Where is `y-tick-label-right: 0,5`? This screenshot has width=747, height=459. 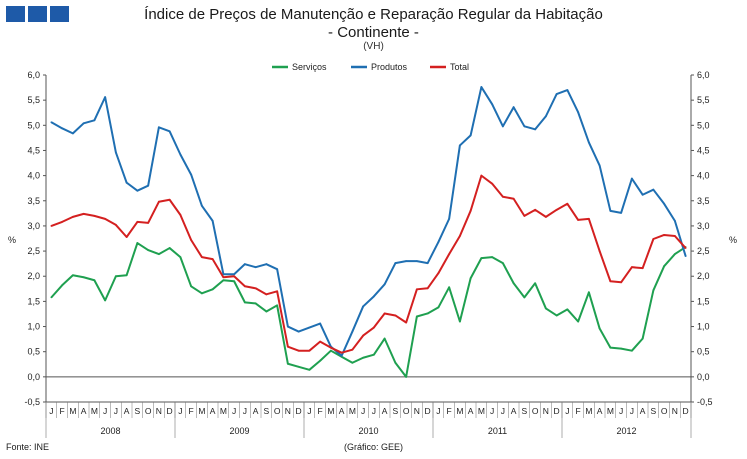 y-tick-label-right: 0,5 is located at coordinates (703, 352).